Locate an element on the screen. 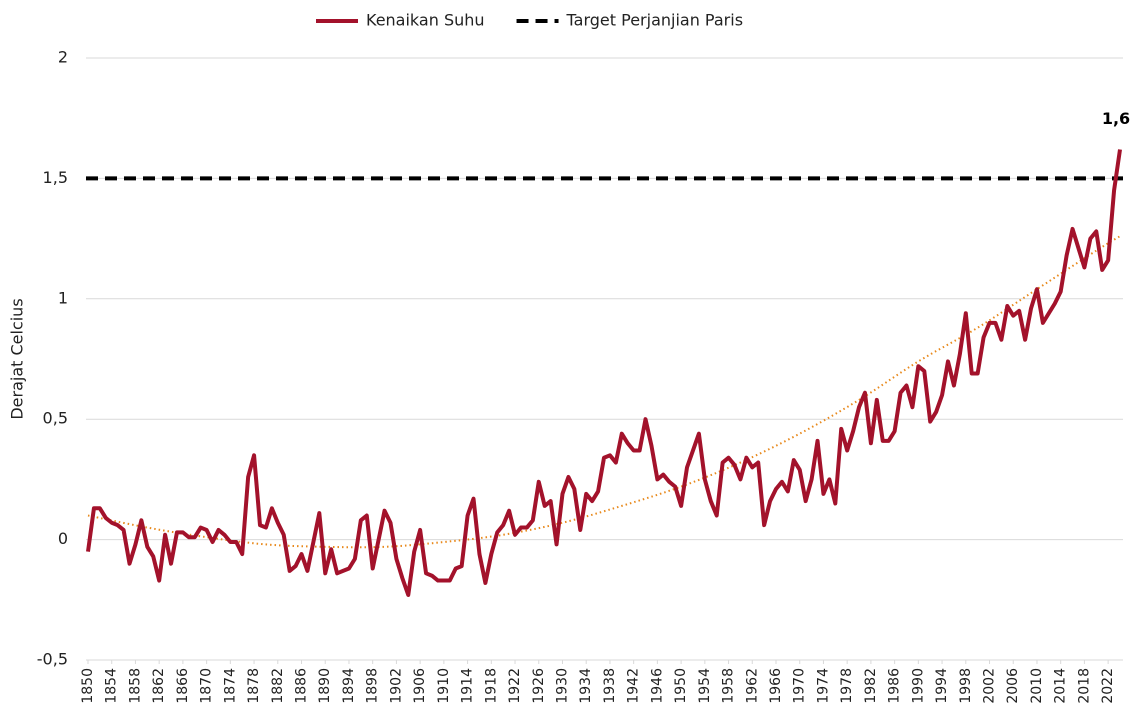 This screenshot has width=1137, height=717. x-tick-label: 1870 is located at coordinates (207, 686).